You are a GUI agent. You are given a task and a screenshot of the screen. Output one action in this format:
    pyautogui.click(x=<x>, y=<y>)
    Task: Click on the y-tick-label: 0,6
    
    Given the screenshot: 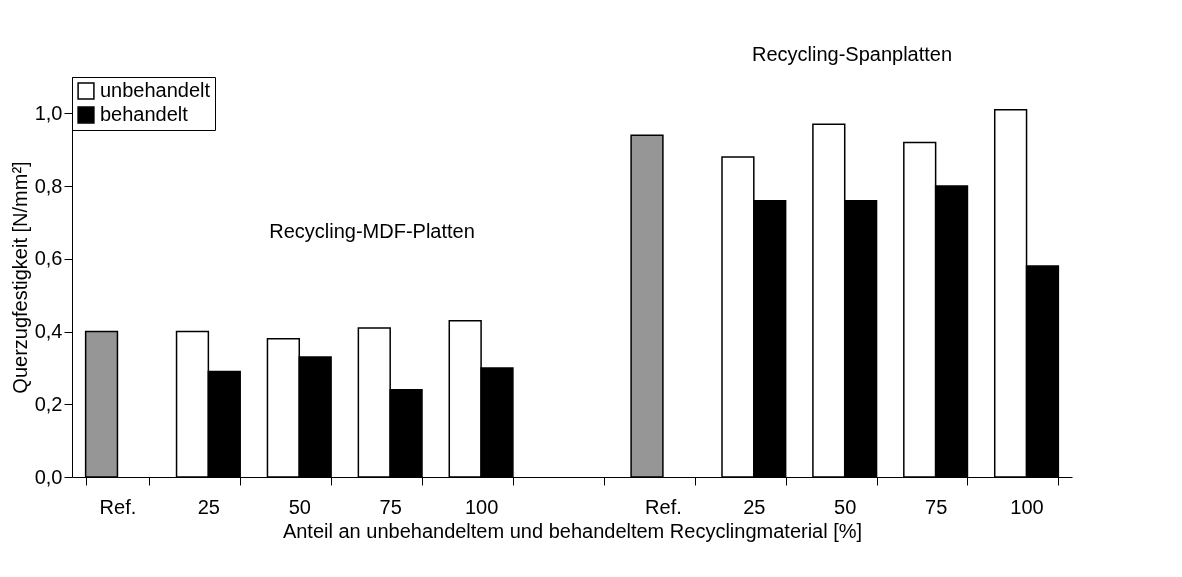 What is the action you would take?
    pyautogui.click(x=48, y=258)
    